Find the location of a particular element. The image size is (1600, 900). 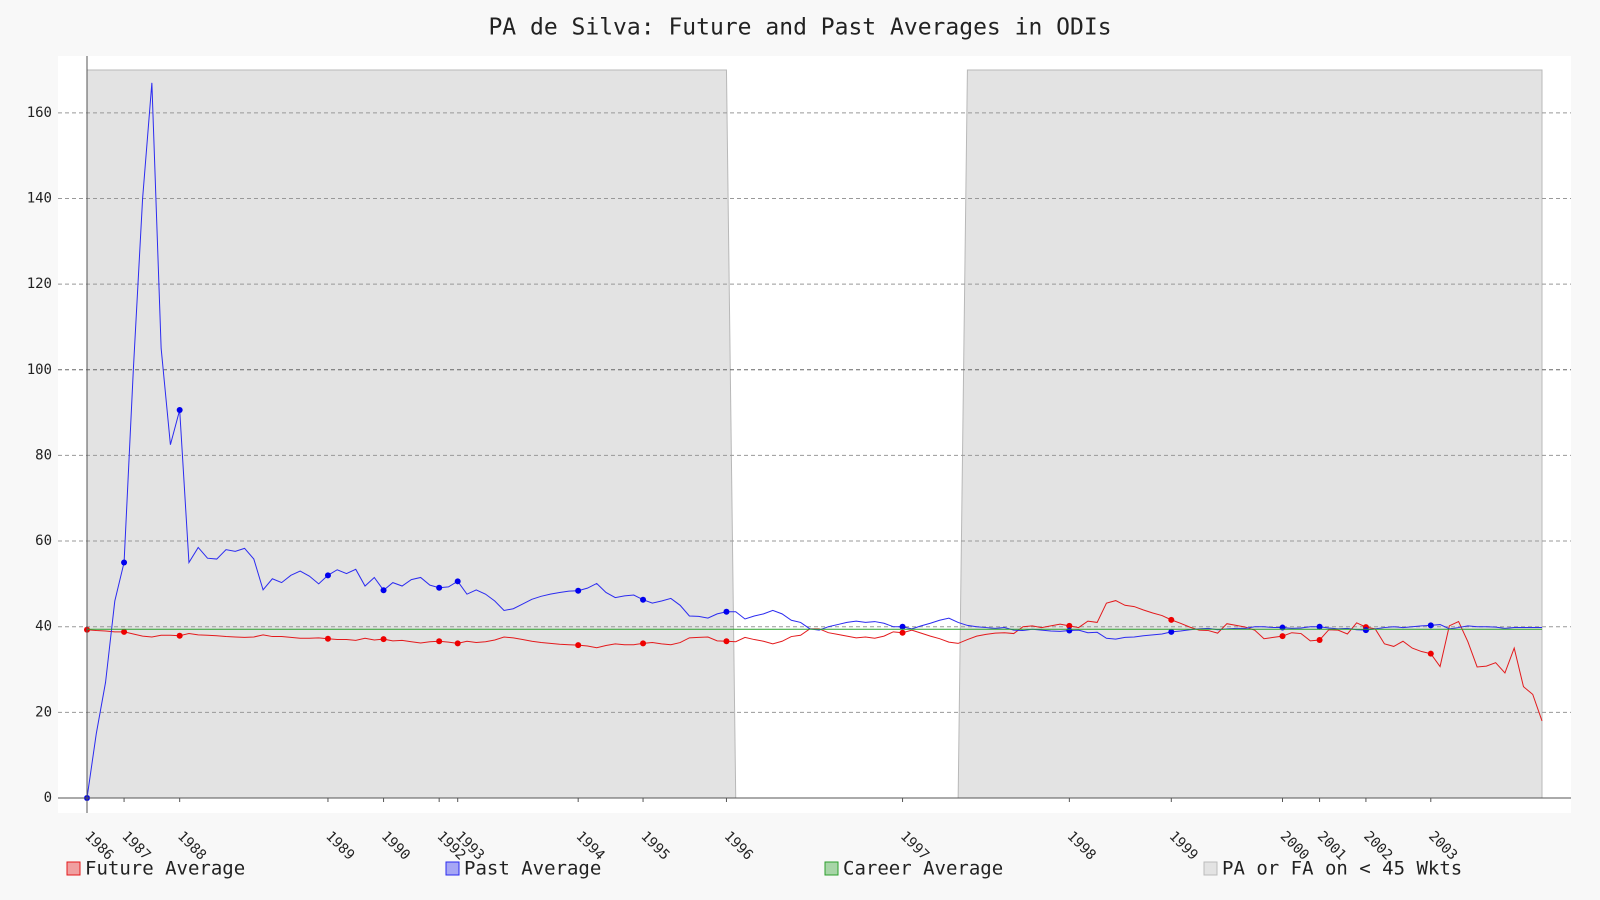

legend-label: Career Average is located at coordinates (923, 869).